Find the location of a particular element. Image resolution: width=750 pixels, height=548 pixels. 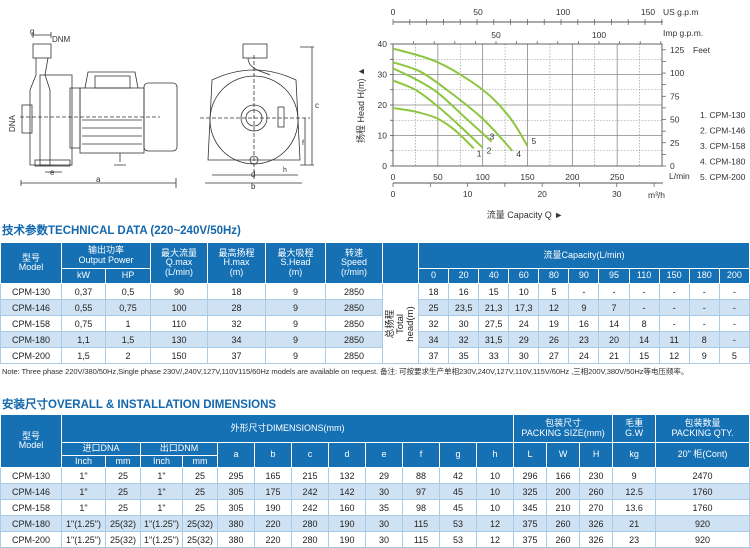

x-tick-label: 150 is located at coordinates (527, 177).